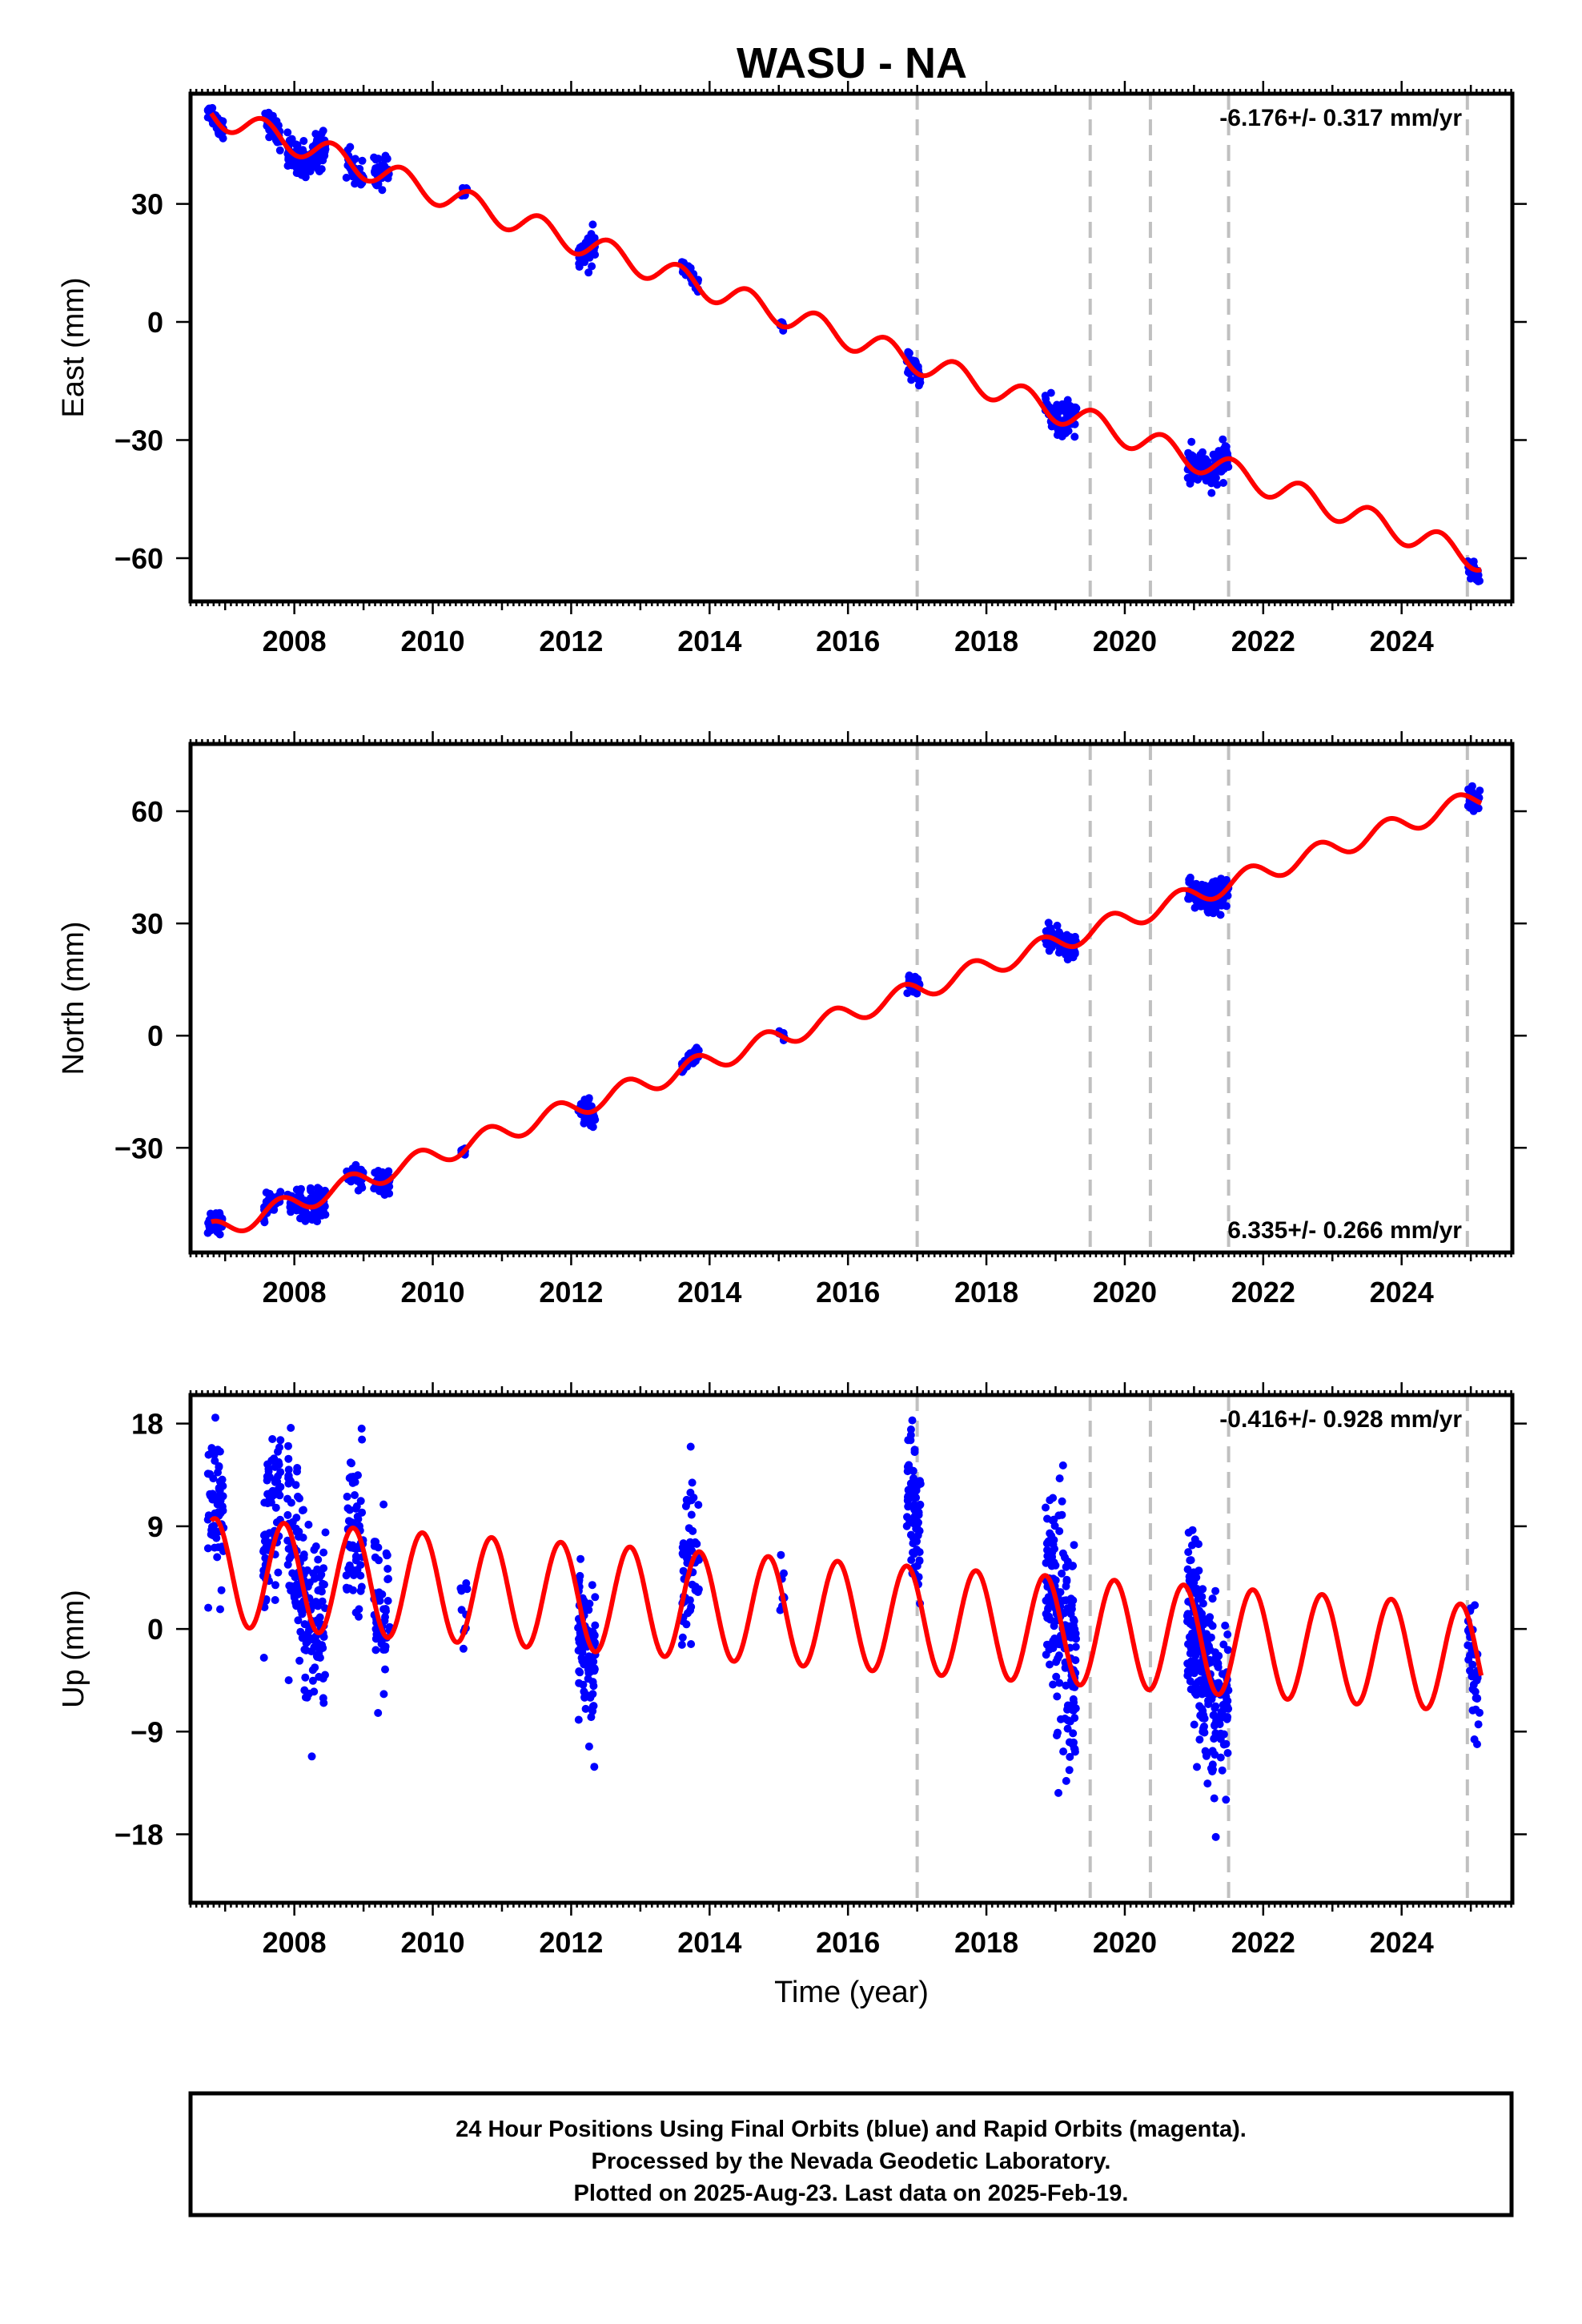  Describe the element at coordinates (848, 1292) in the screenshot. I see `x-tick-label: 2016` at that location.